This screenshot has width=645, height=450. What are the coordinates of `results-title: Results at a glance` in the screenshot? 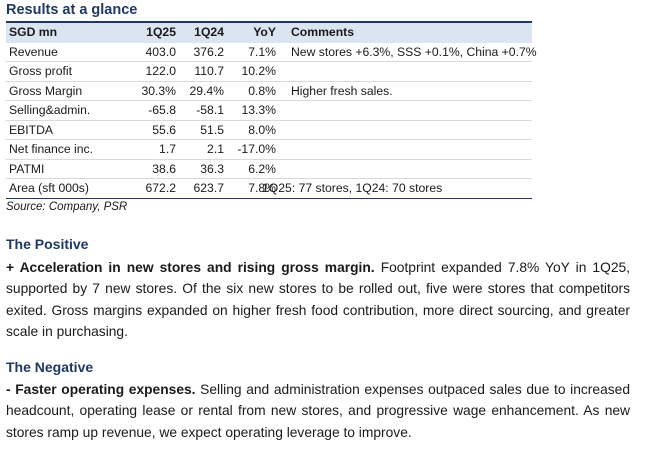 It's located at (72, 10).